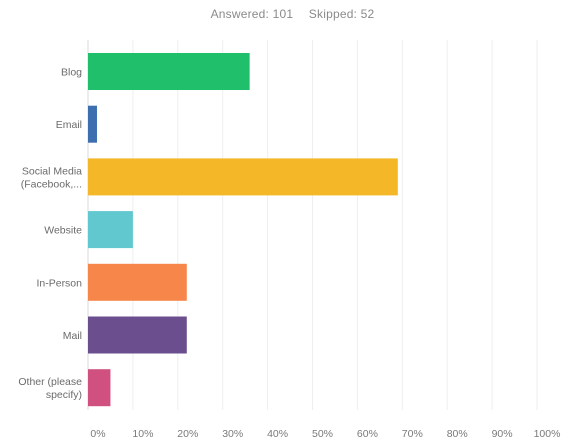  What do you see at coordinates (232, 434) in the screenshot?
I see `x-tick-label: 30%` at bounding box center [232, 434].